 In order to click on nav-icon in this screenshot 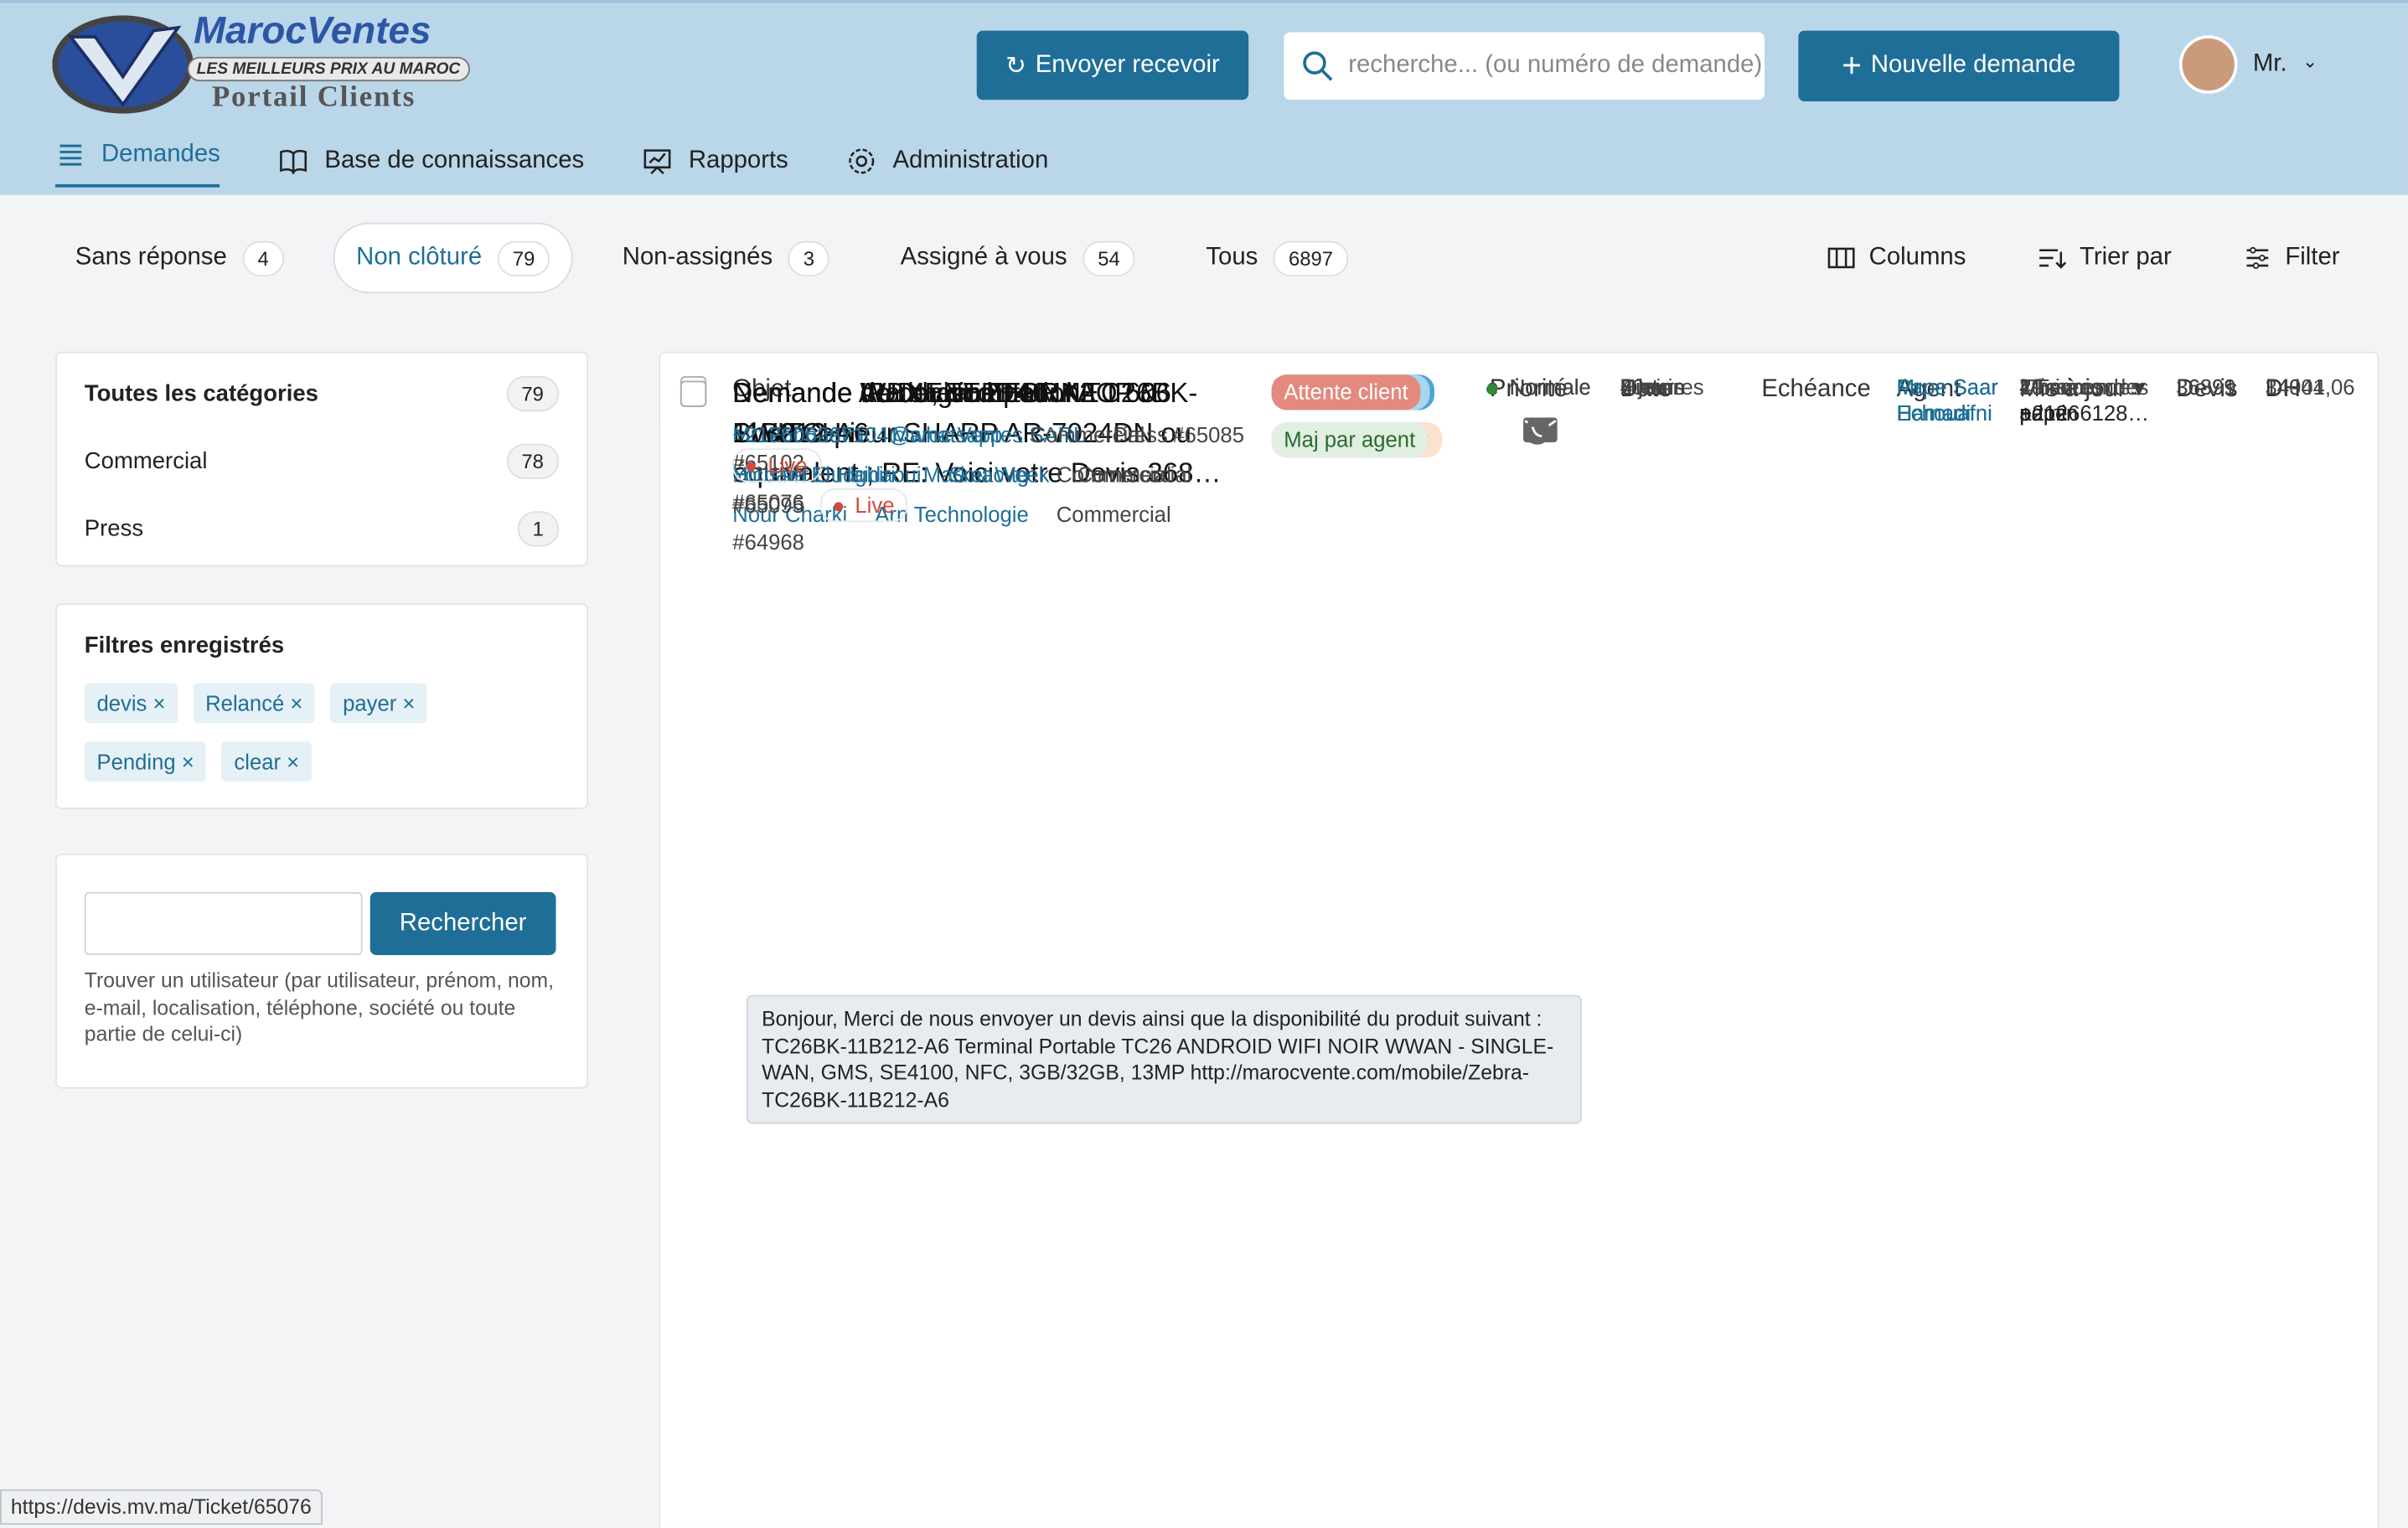, I will do `click(658, 162)`.